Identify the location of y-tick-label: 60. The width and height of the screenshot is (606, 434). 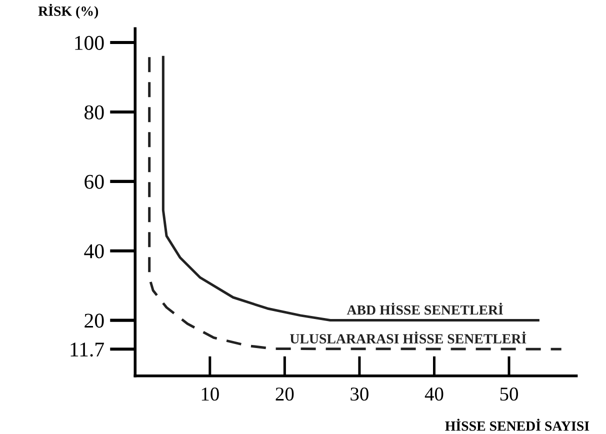
(94, 181).